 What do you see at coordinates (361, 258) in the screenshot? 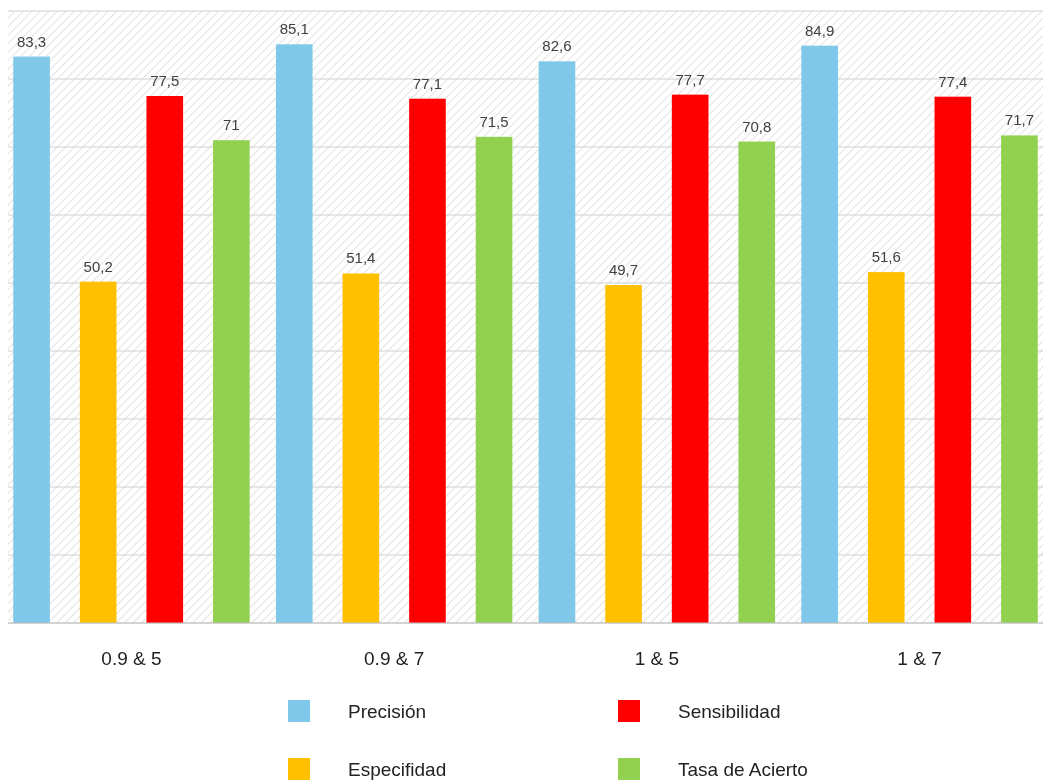
I see `data-label: 51,4` at bounding box center [361, 258].